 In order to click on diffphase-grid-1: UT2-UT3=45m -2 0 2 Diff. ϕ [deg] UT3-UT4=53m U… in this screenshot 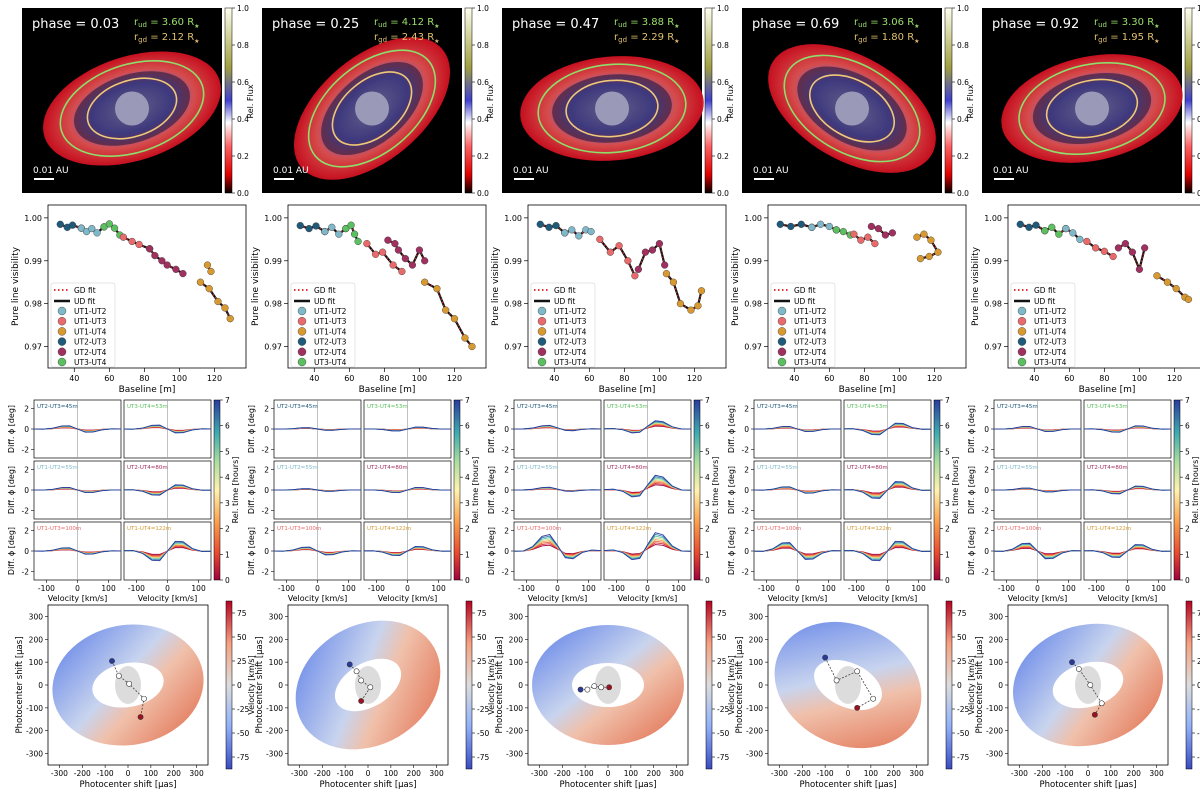, I will do `click(363, 499)`.